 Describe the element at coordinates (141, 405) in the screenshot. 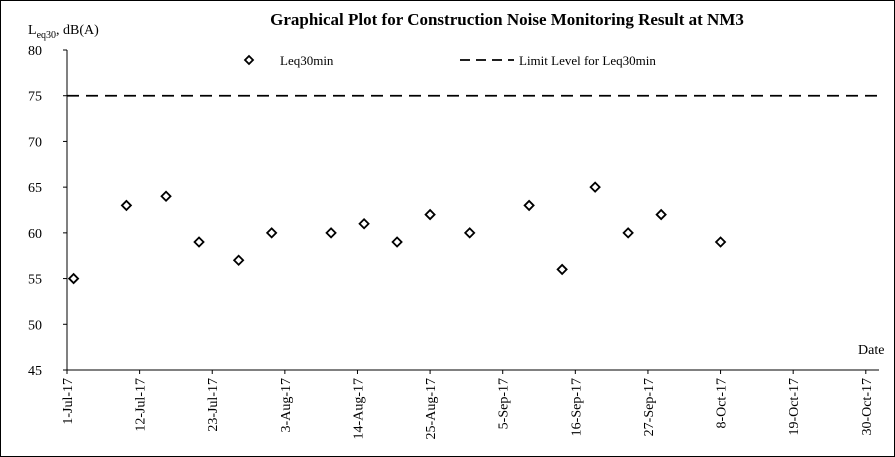

I see `x-tick-label: 12-Jul-17` at that location.